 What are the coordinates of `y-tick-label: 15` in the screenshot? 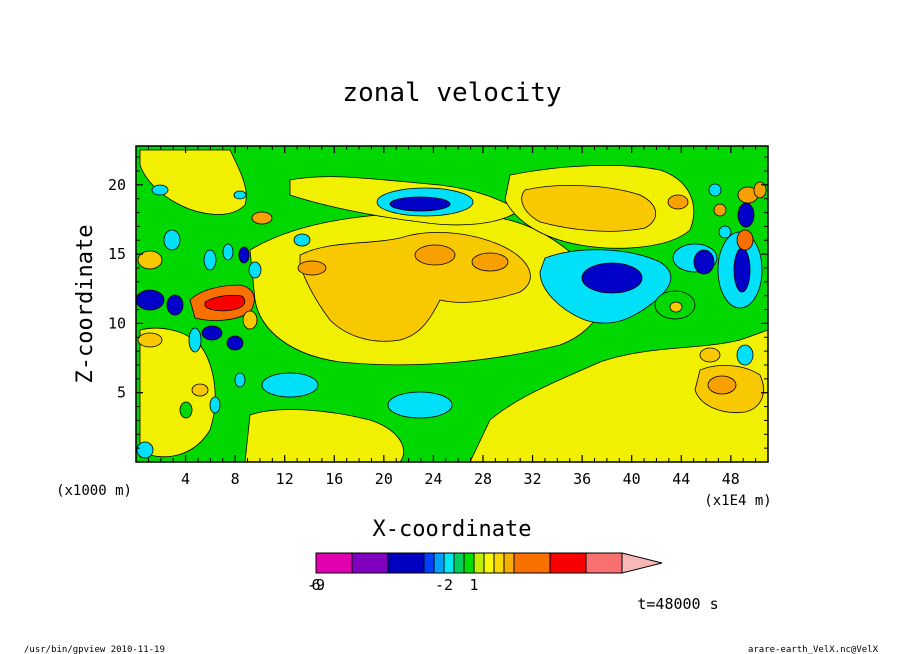 It's located at (117, 254).